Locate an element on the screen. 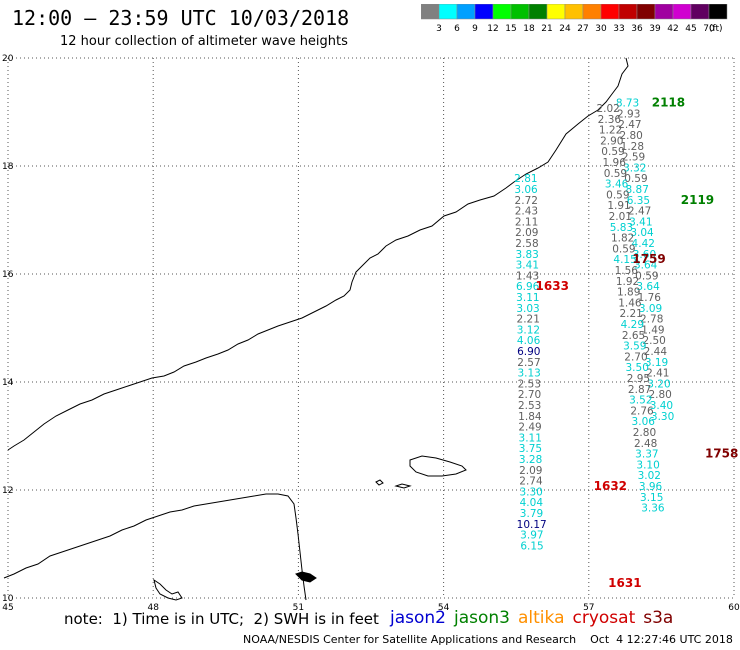 The image size is (740, 650). wave-height-value: 3.15 is located at coordinates (651, 498).